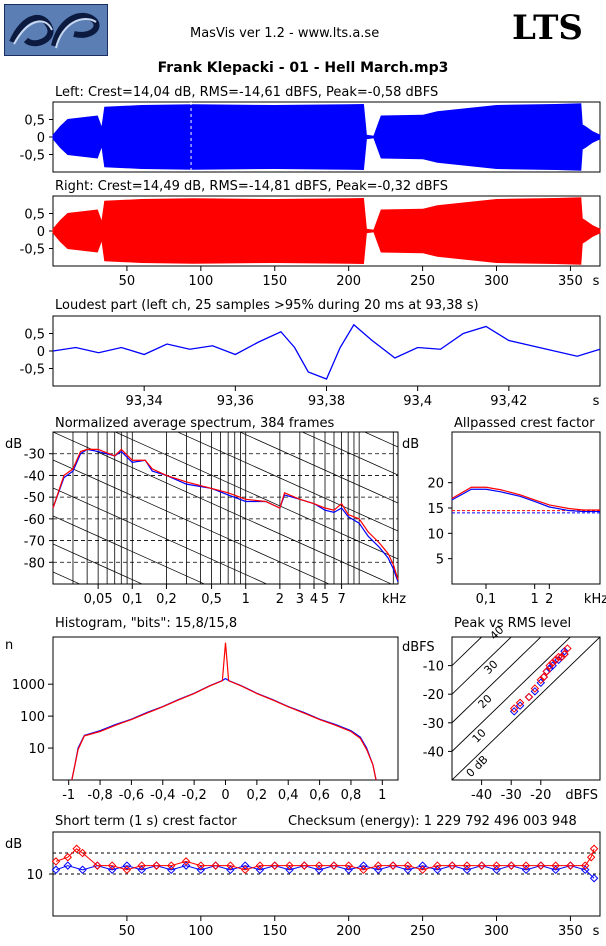 The height and width of the screenshot is (946, 606). I want to click on chart-title: Peak vs RMS level, so click(512, 623).